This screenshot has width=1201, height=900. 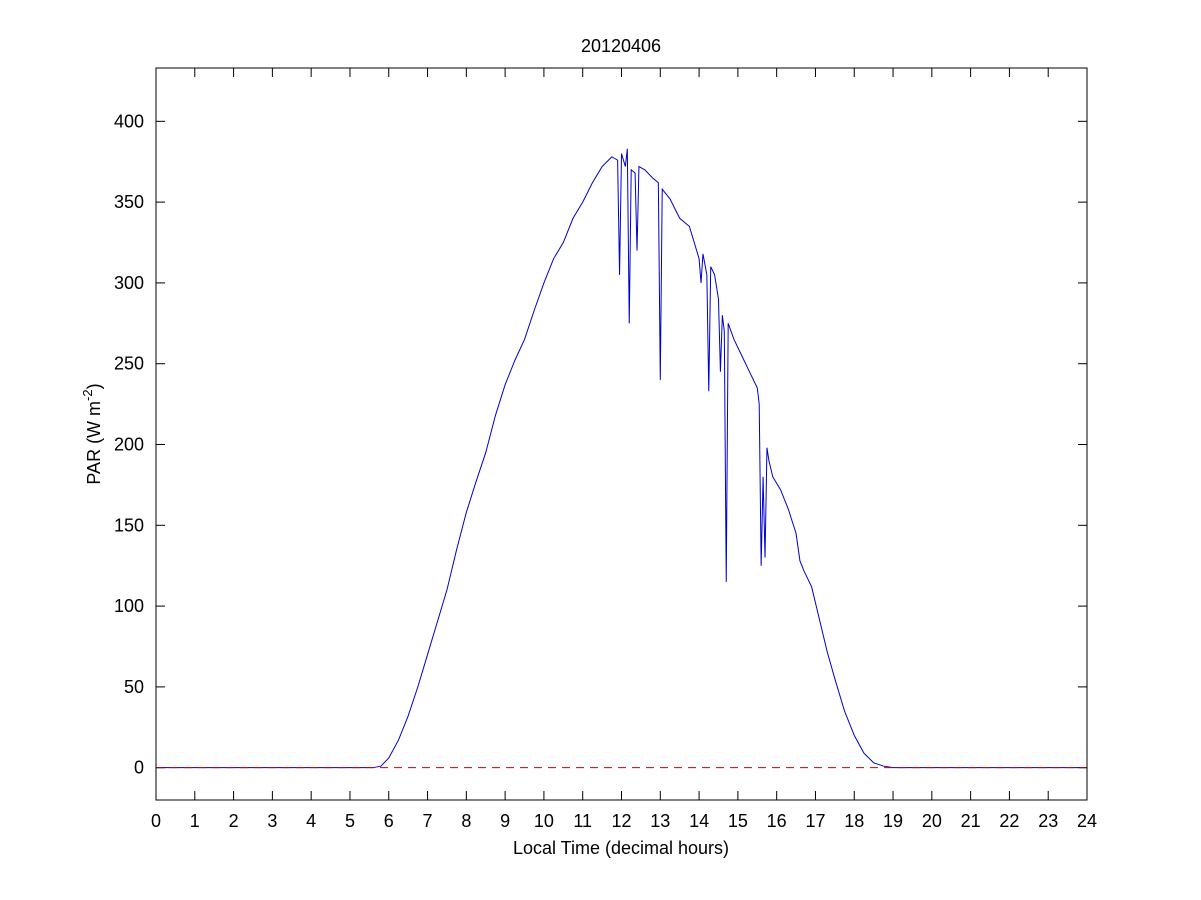 What do you see at coordinates (893, 821) in the screenshot?
I see `x-tick-label: 19` at bounding box center [893, 821].